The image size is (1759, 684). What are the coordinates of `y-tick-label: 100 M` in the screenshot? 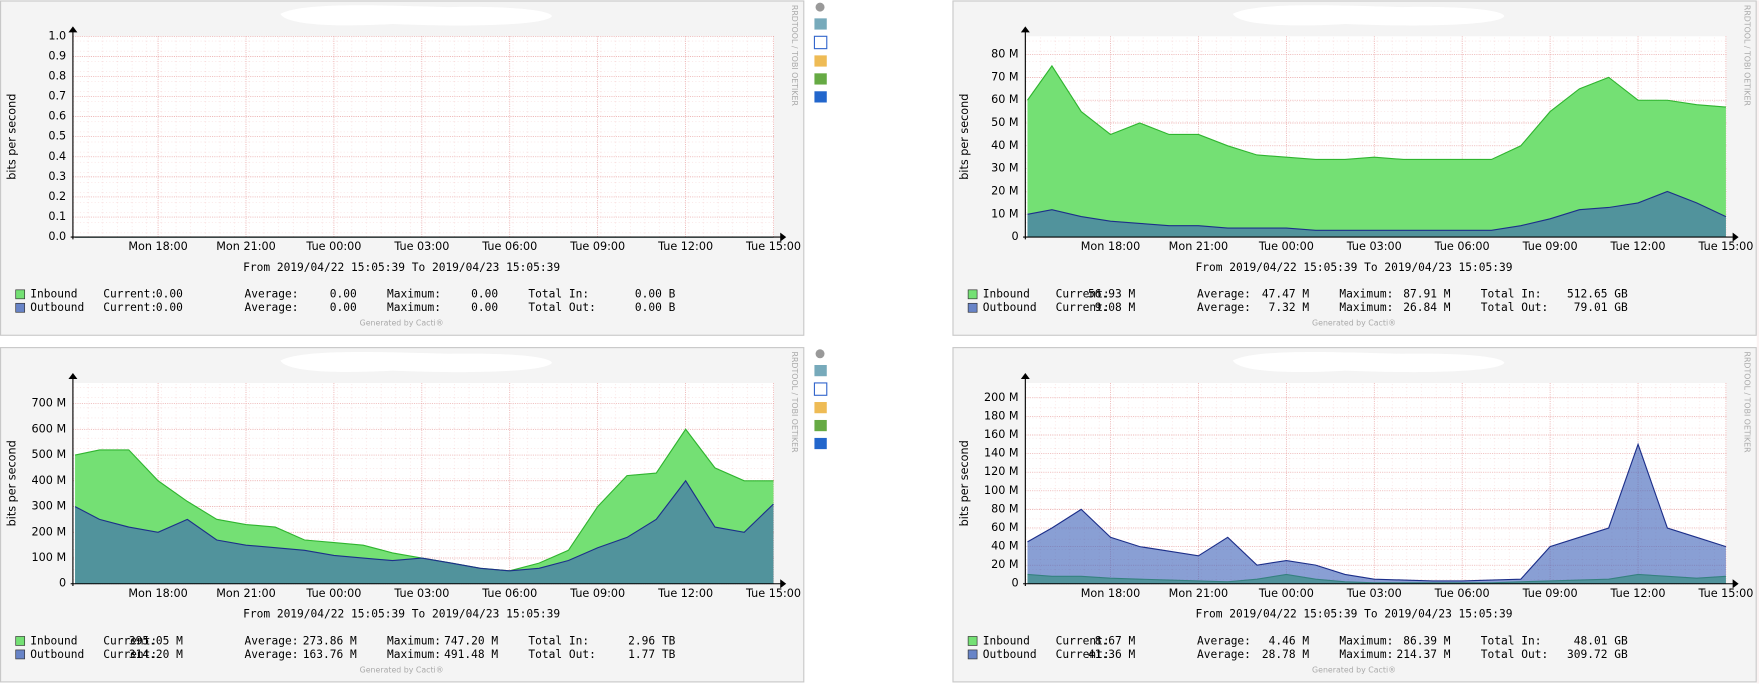 It's located at (49, 557).